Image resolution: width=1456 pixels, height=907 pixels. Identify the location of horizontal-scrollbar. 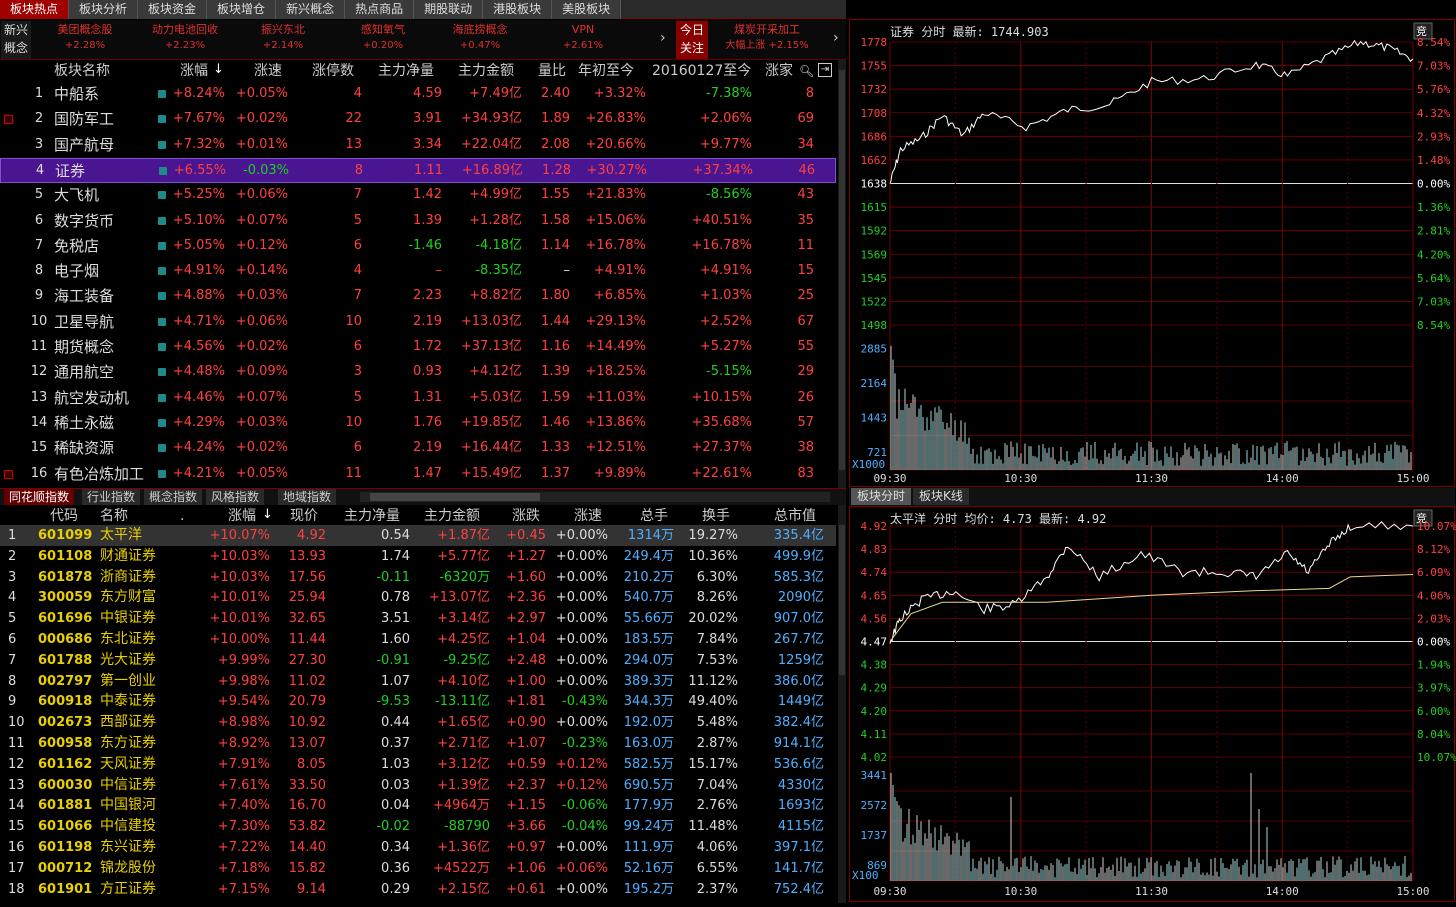
(595, 497).